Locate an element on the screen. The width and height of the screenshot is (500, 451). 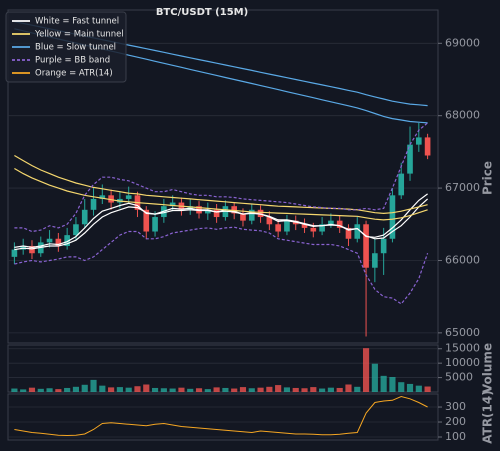
legend-box is located at coordinates (66, 47).